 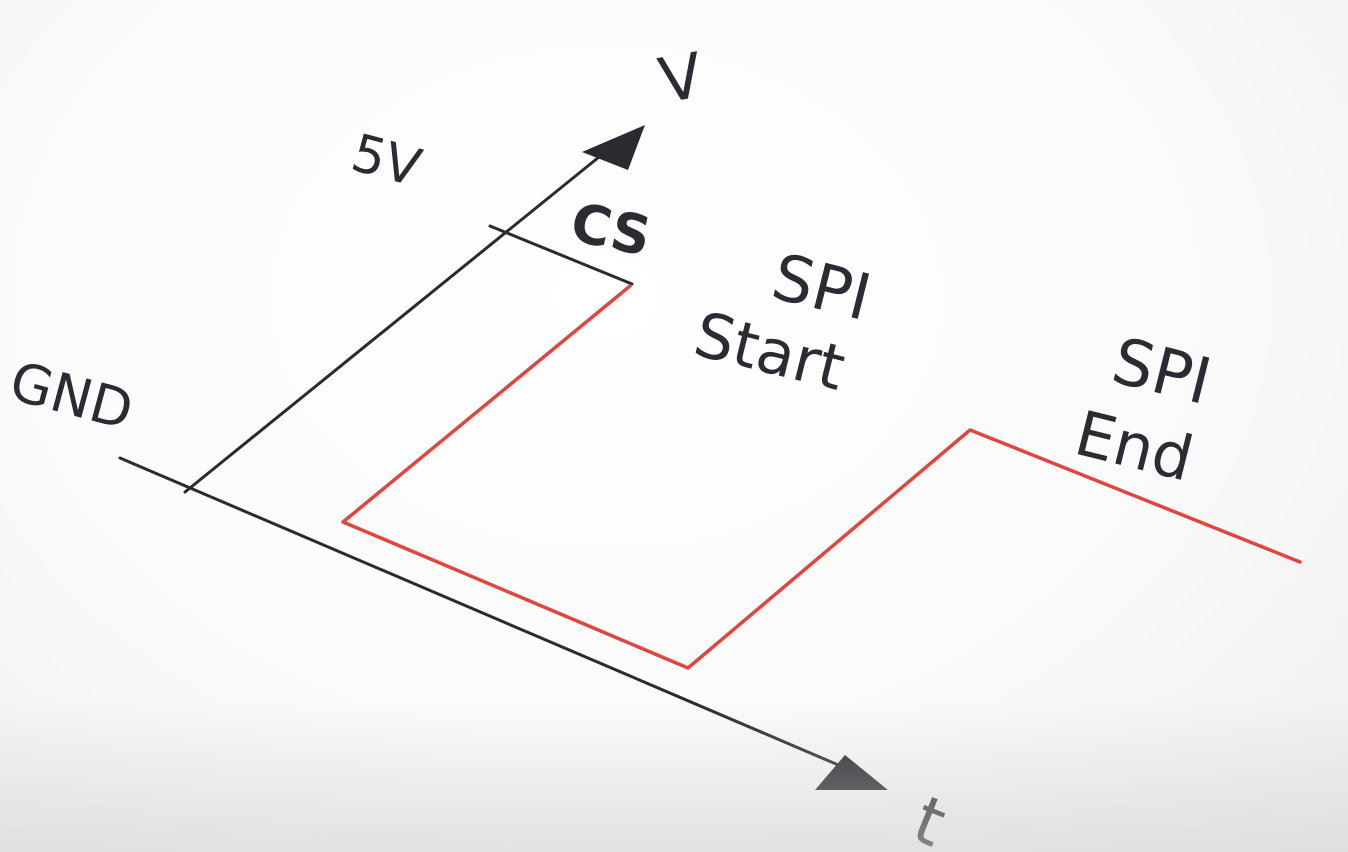 I want to click on five-volt-label: 5V, so click(x=386, y=161).